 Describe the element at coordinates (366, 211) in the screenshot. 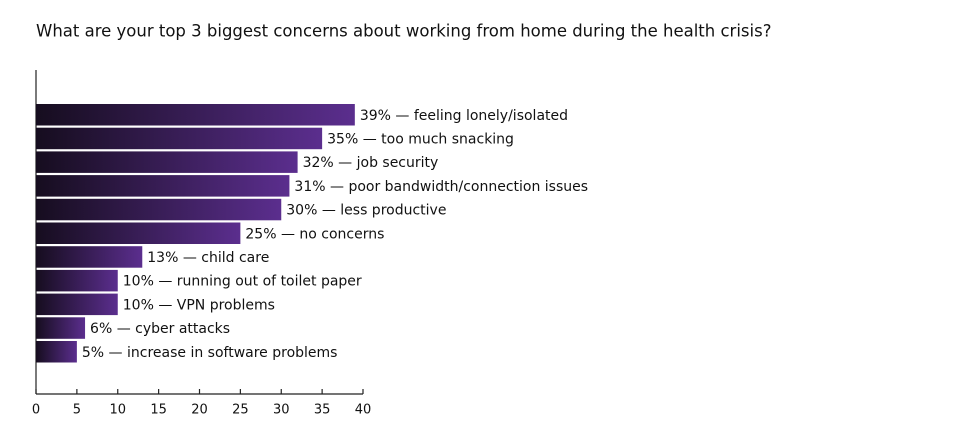

I see `data-label: 30% — less productive` at that location.